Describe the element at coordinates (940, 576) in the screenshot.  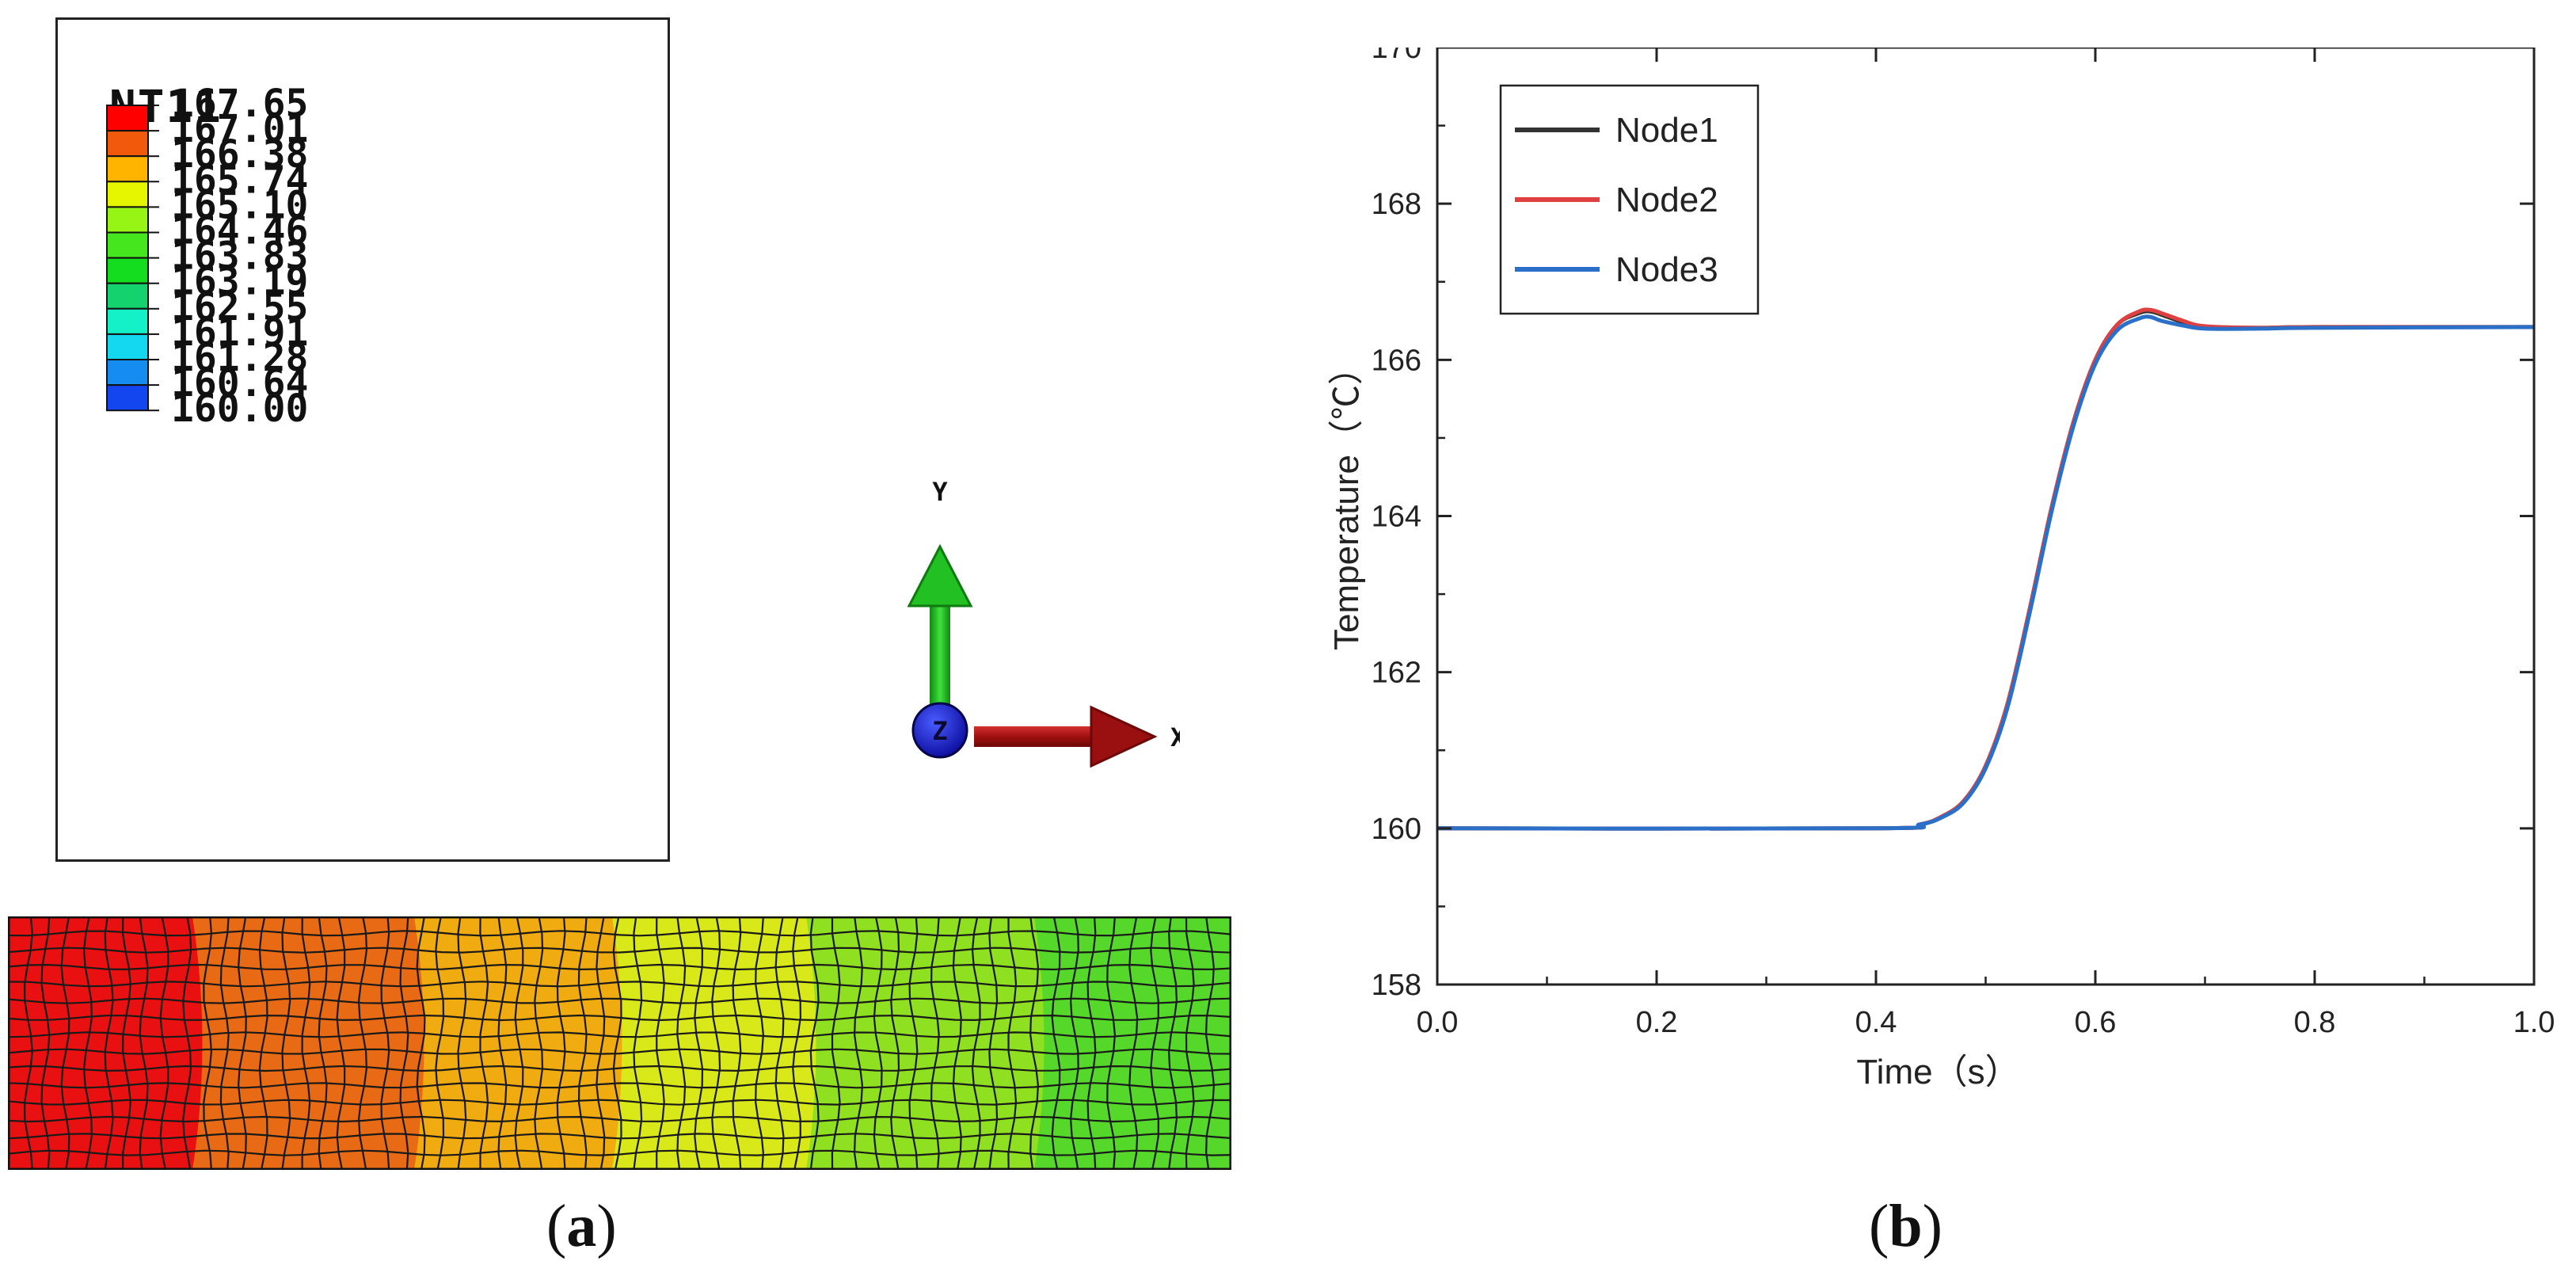
I see `y-axis-arrowhead` at that location.